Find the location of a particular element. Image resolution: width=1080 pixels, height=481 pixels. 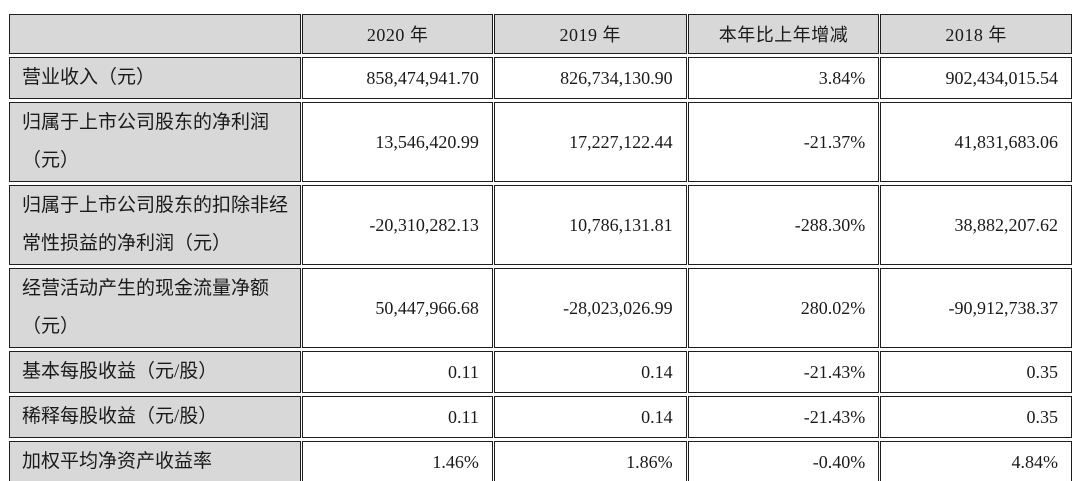

table-row: 稀释每股收益（元/股） 0.11 0.14 -21.43% 0.35 is located at coordinates (540, 417).